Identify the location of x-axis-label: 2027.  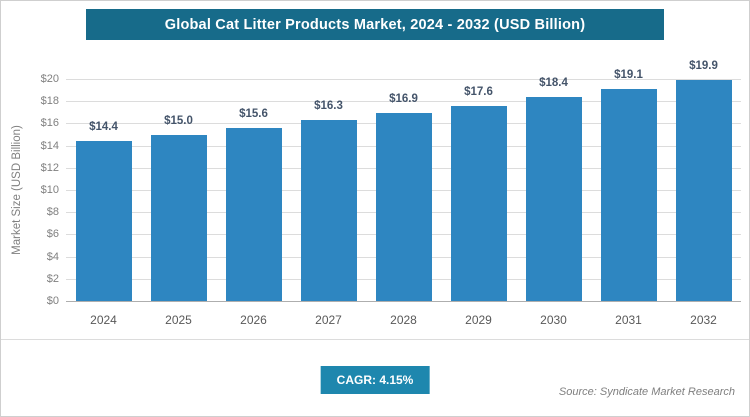
(328, 320).